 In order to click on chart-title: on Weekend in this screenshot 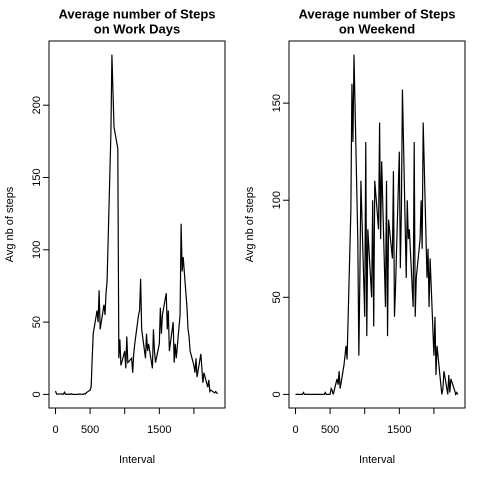, I will do `click(377, 28)`.